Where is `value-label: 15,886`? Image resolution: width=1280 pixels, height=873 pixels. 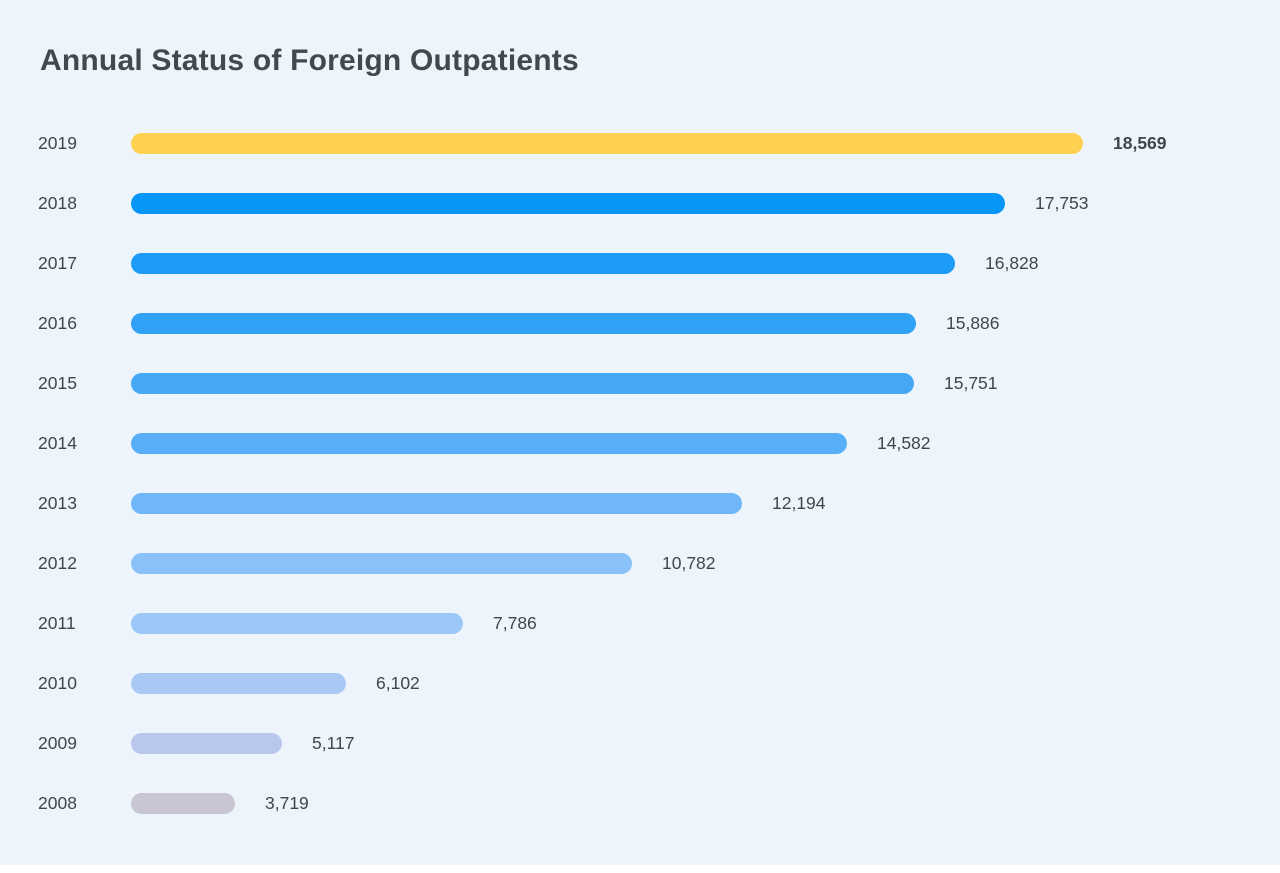 value-label: 15,886 is located at coordinates (973, 322).